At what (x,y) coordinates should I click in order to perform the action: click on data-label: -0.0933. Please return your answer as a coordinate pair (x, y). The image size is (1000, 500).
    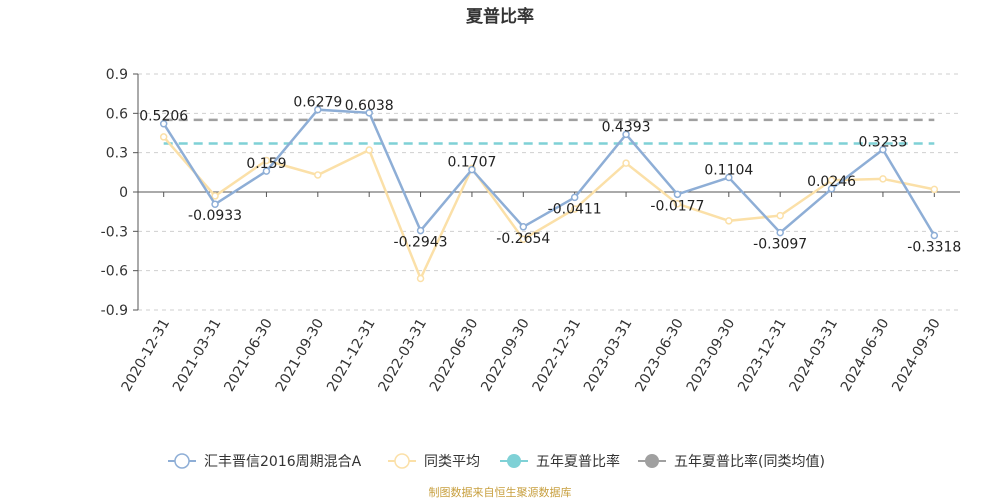
    Looking at the image, I should click on (215, 216).